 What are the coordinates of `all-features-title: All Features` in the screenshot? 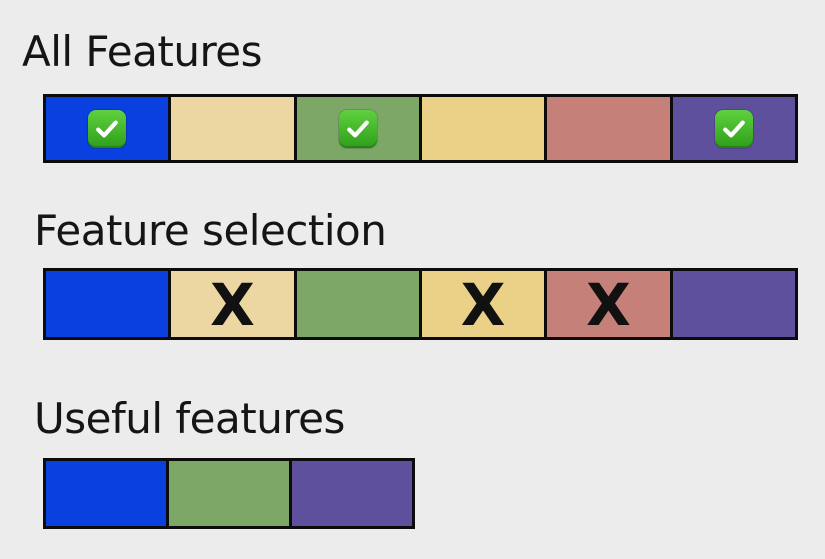 It's located at (142, 51).